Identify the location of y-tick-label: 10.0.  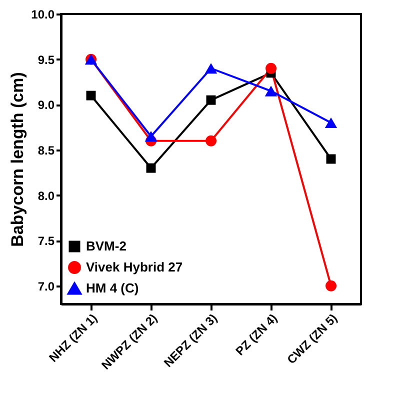
(43, 15).